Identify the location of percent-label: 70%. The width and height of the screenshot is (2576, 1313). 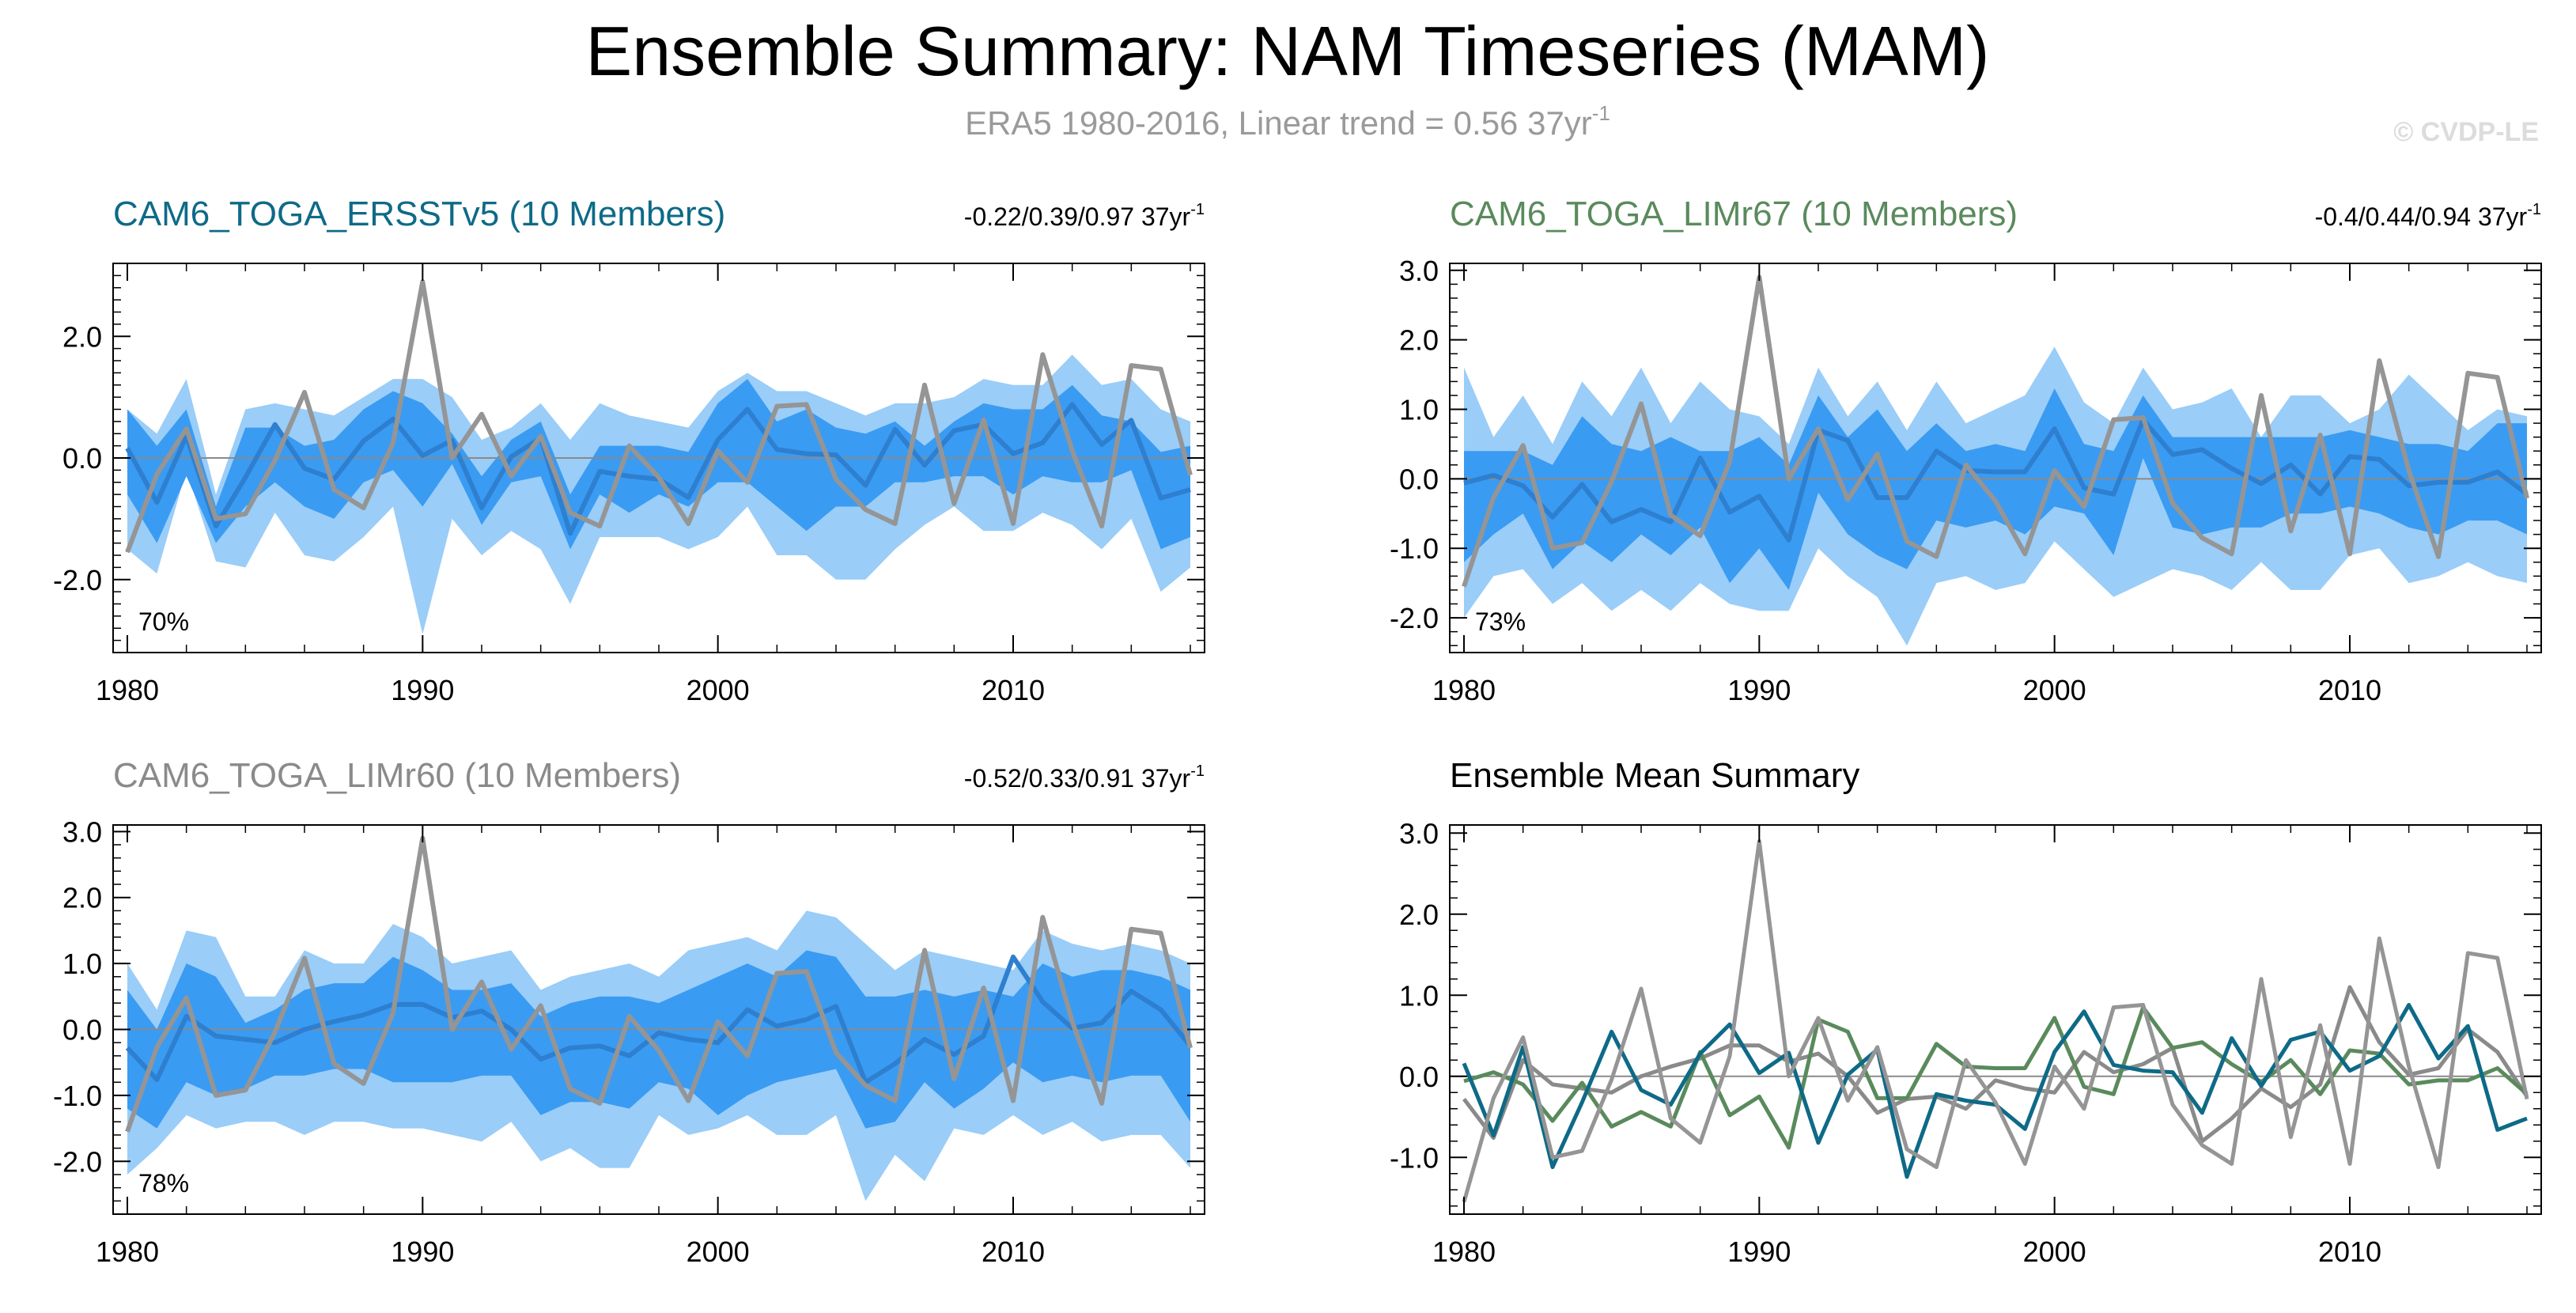
(164, 621).